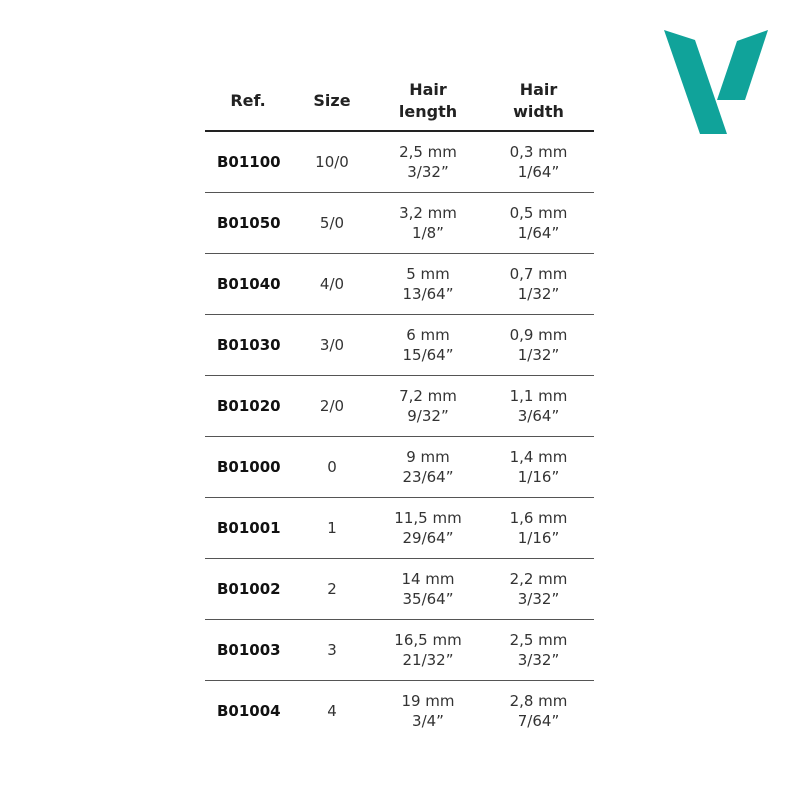  I want to click on length-mm: 16,5 mm, so click(428, 639).